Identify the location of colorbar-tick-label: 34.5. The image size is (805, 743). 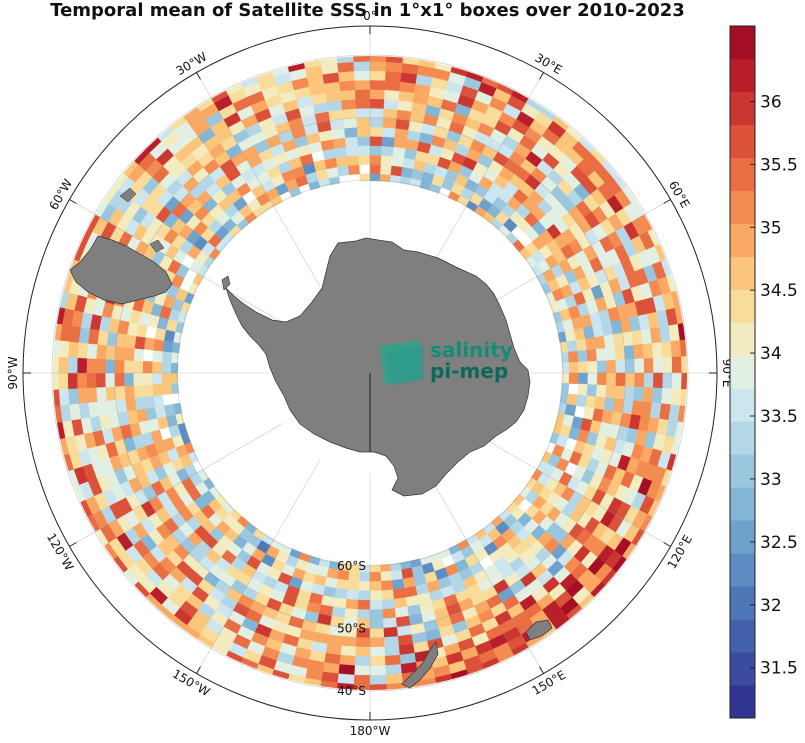
(779, 291).